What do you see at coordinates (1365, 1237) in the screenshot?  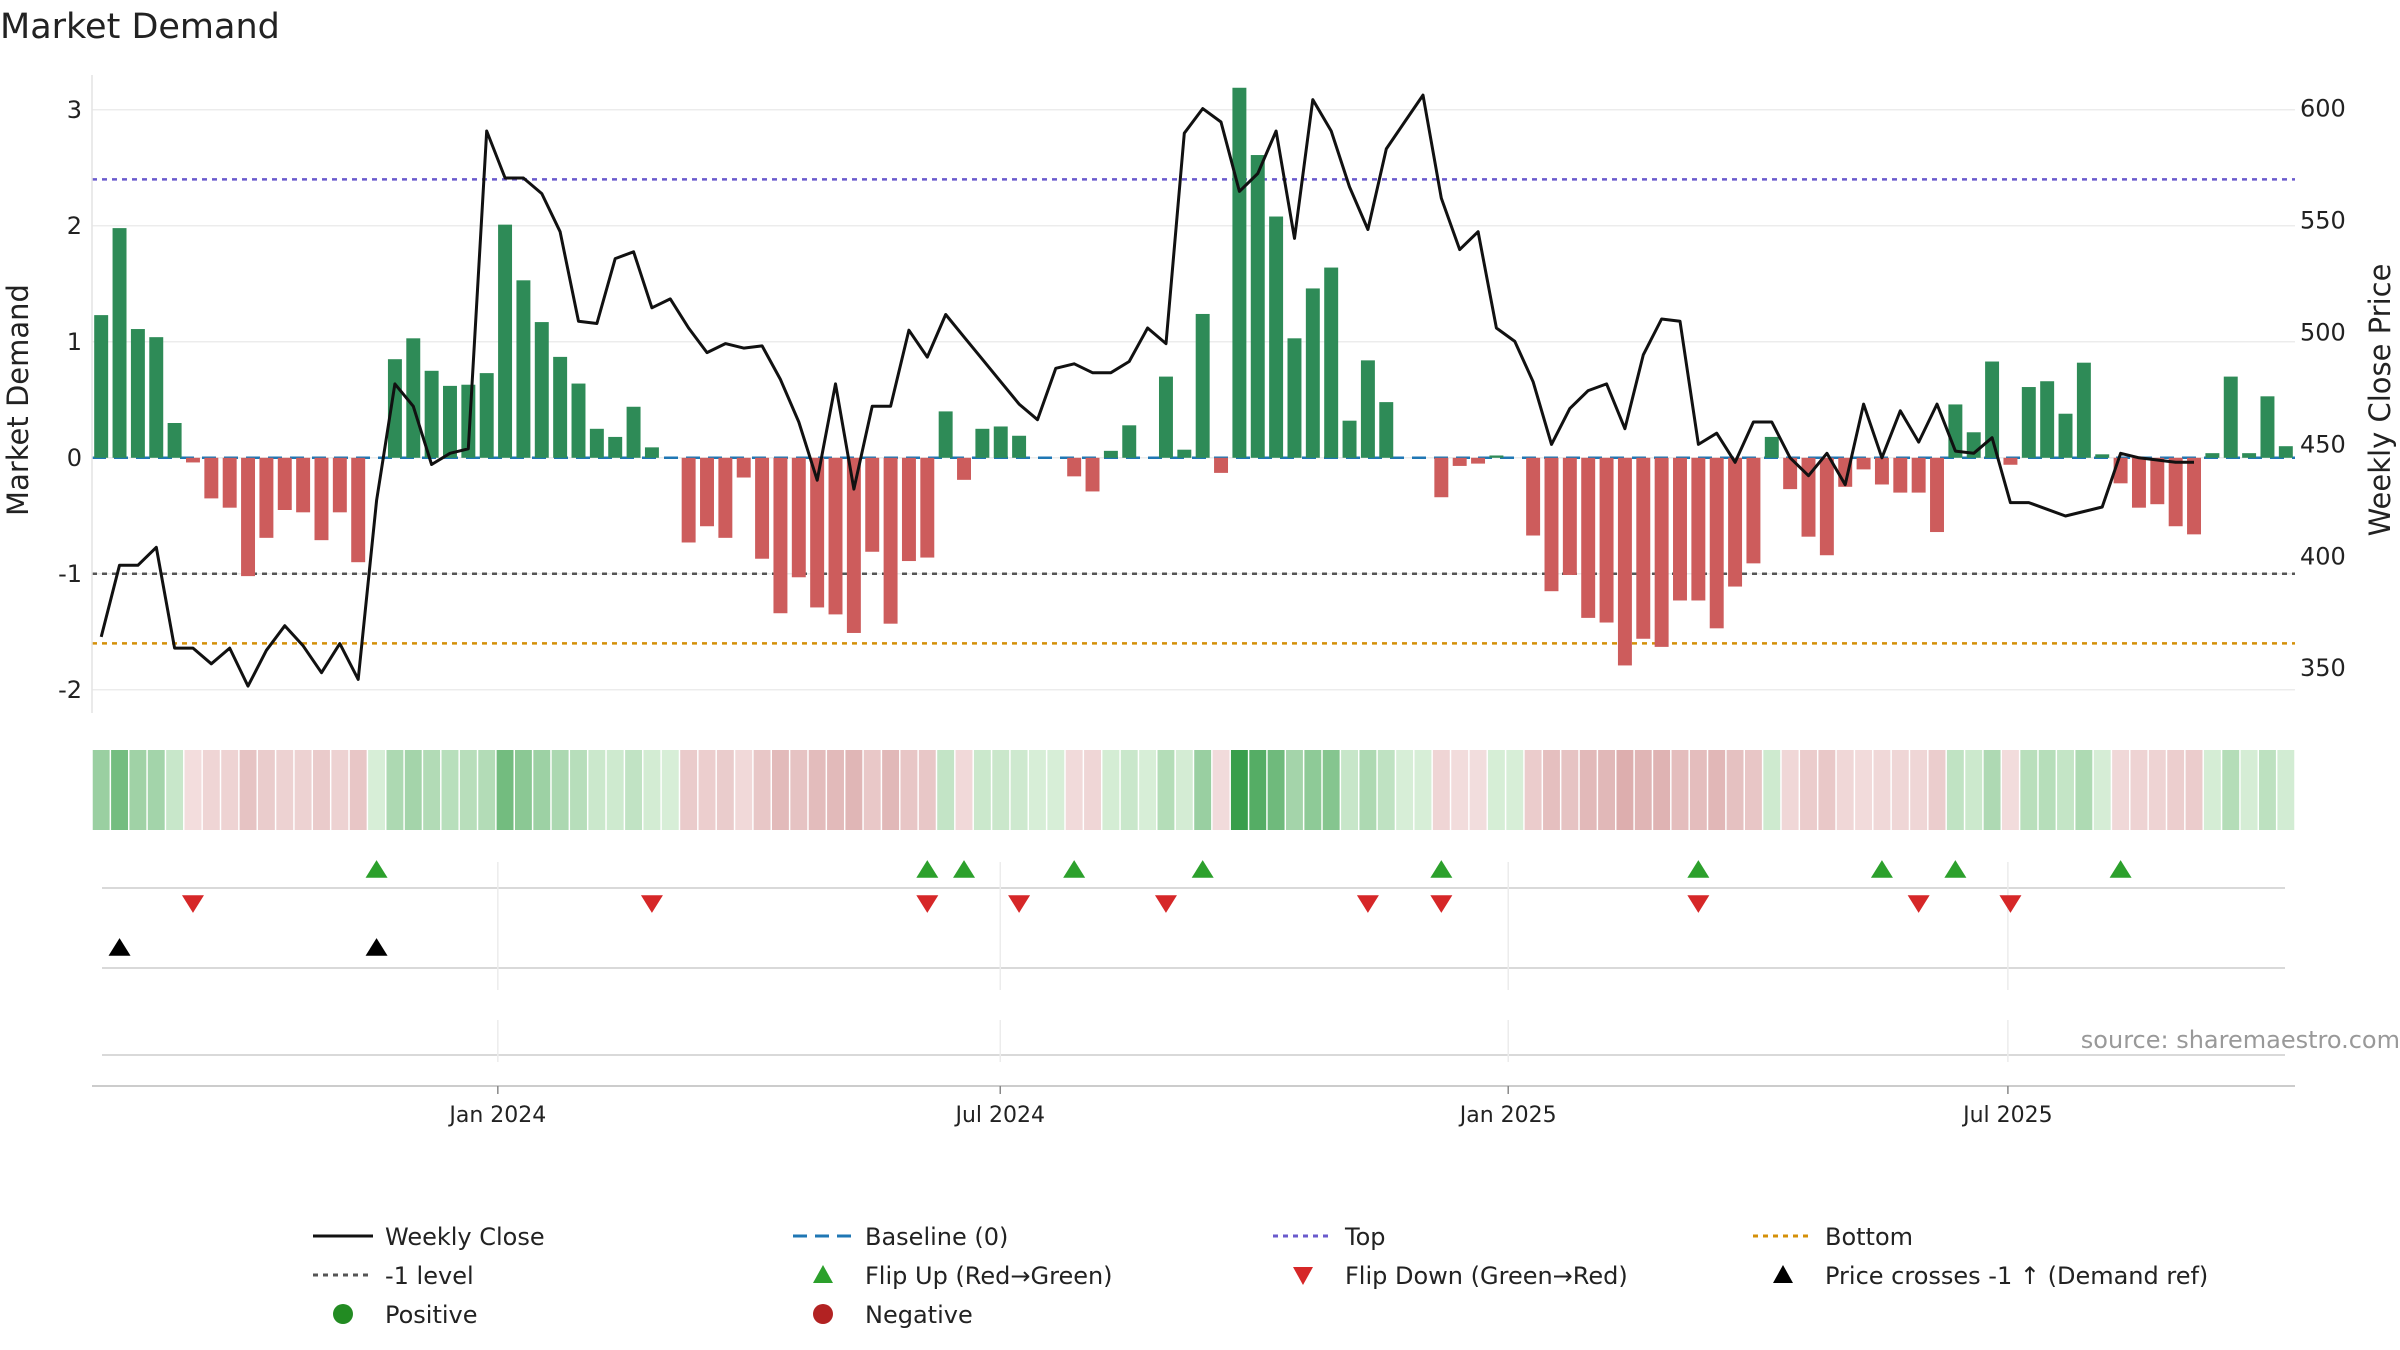 I see `legend-label: Top` at bounding box center [1365, 1237].